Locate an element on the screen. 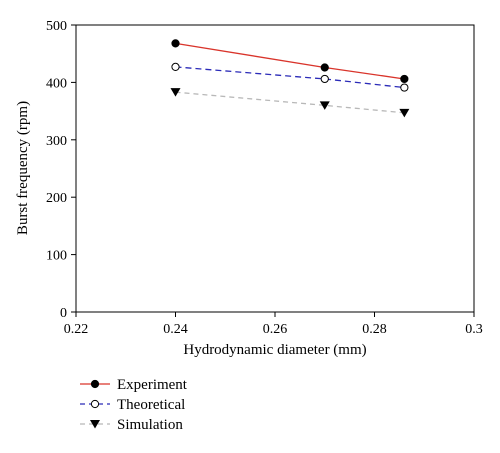 The width and height of the screenshot is (500, 453). x-tick-label: 0.22 is located at coordinates (76, 329).